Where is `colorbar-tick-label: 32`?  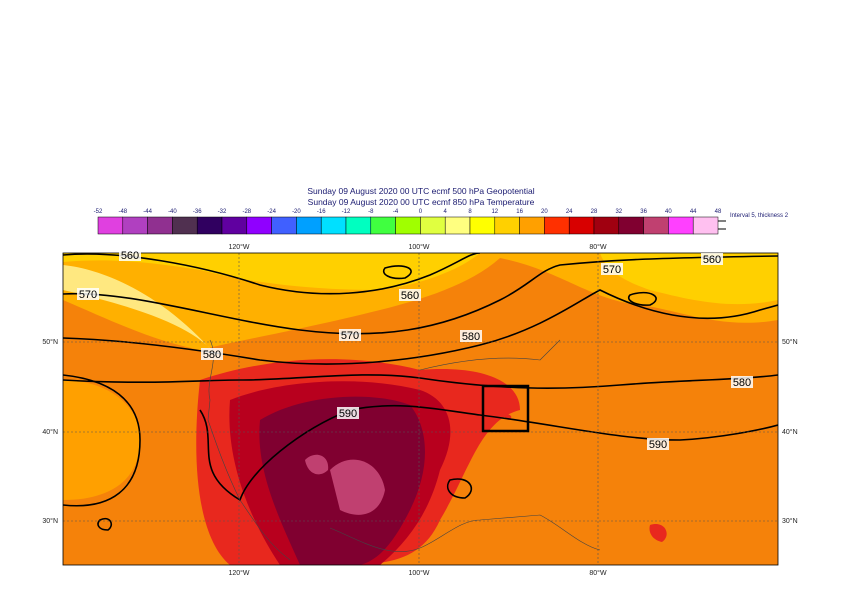 colorbar-tick-label: 32 is located at coordinates (618, 212).